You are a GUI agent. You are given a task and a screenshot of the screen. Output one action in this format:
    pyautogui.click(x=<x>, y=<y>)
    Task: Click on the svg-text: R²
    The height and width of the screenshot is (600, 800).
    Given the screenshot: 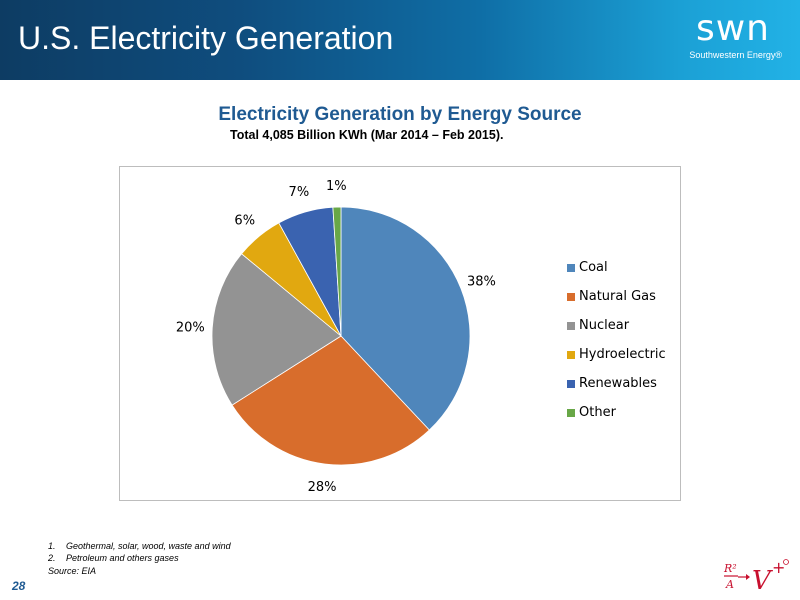 What is the action you would take?
    pyautogui.click(x=730, y=568)
    